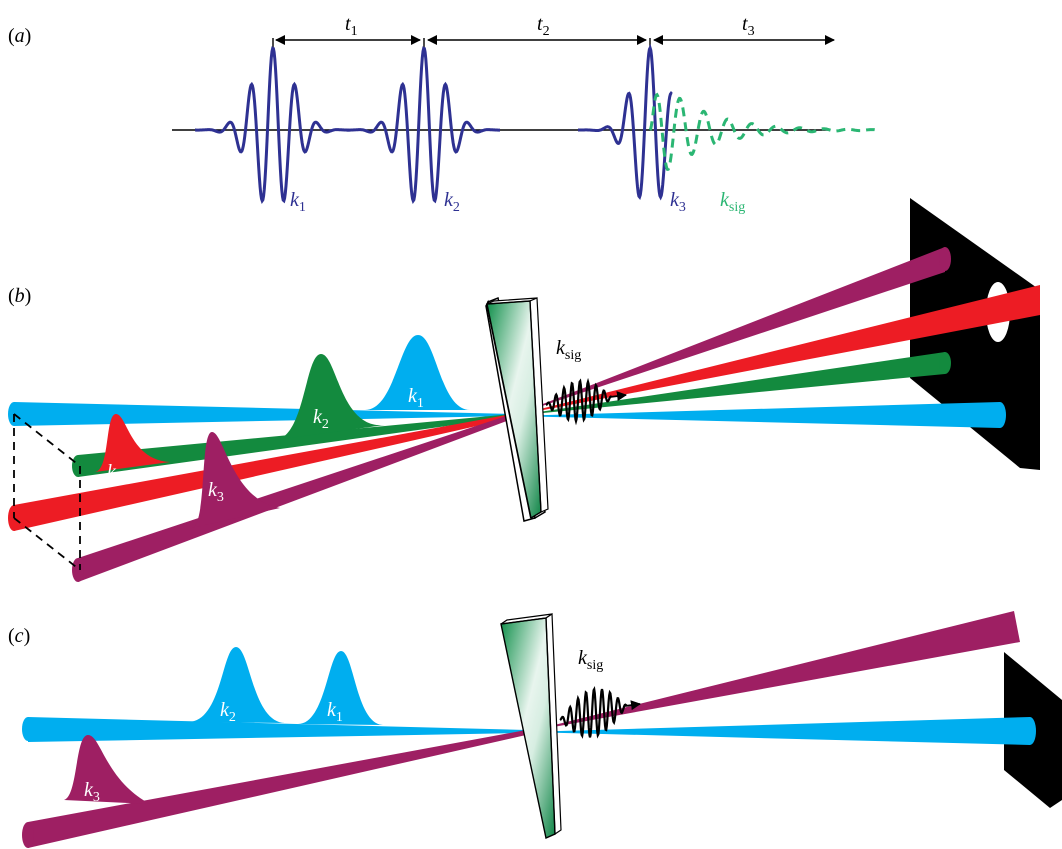 The width and height of the screenshot is (1062, 849). Describe the element at coordinates (423, 125) in the screenshot. I see `pulse-k2-waveform` at that location.